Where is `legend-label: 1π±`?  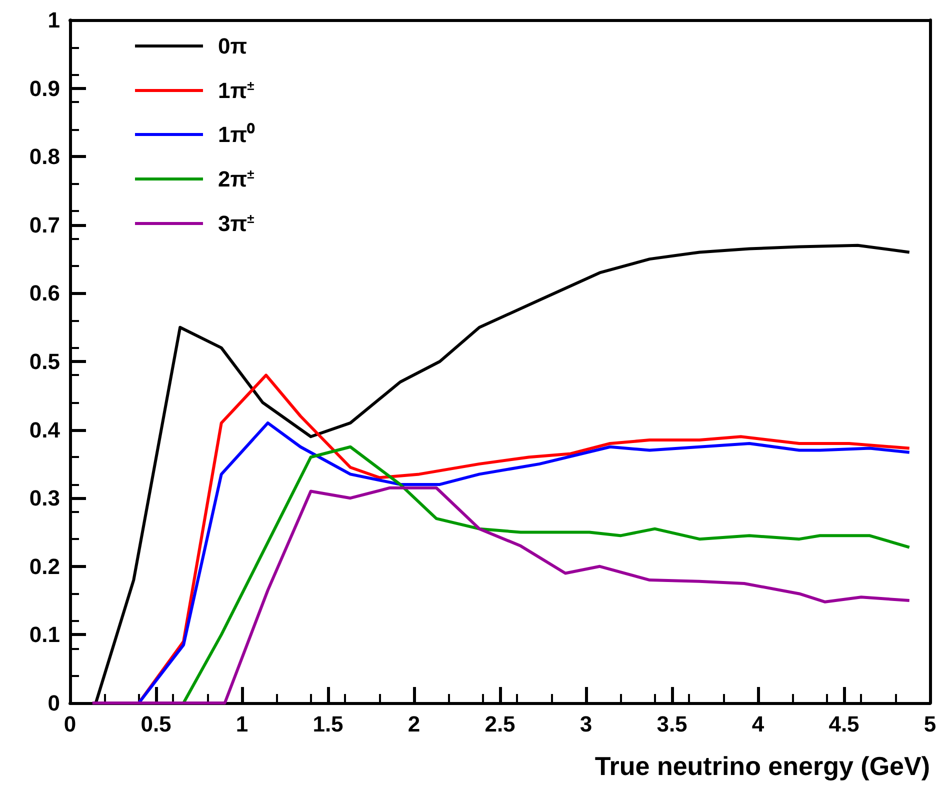
legend-label: 1π± is located at coordinates (236, 90).